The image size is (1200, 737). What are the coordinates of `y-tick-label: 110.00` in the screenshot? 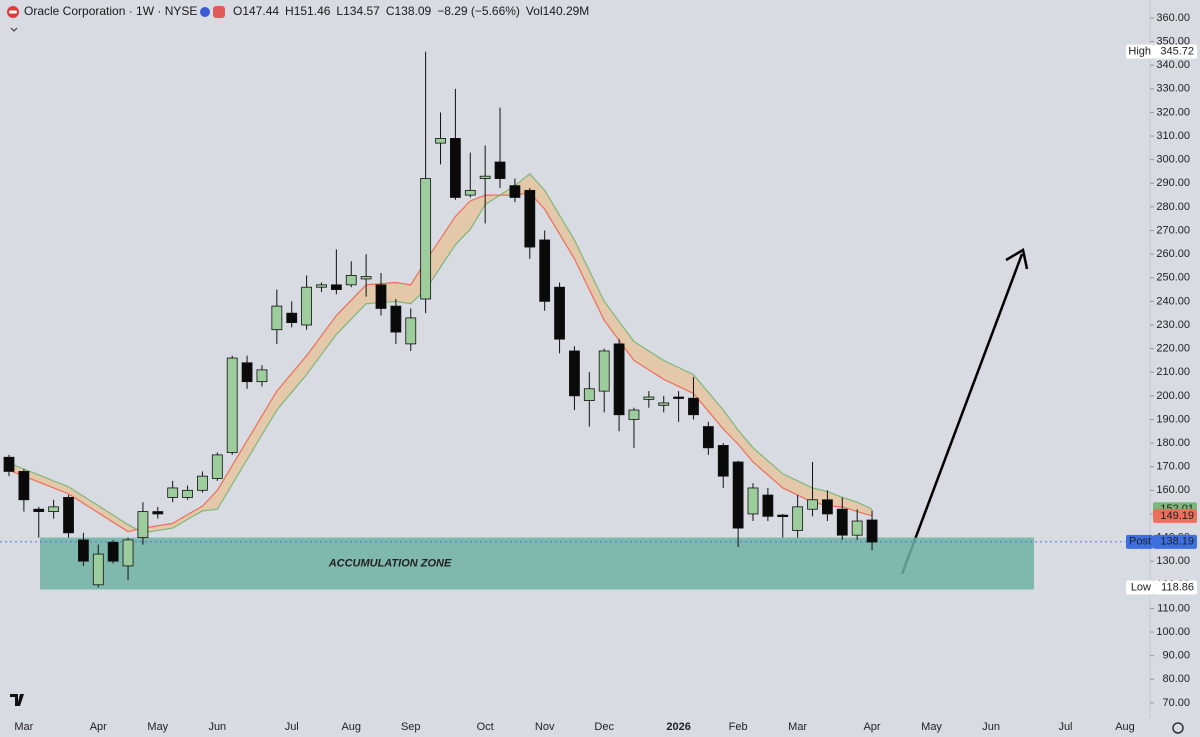 It's located at (1173, 608).